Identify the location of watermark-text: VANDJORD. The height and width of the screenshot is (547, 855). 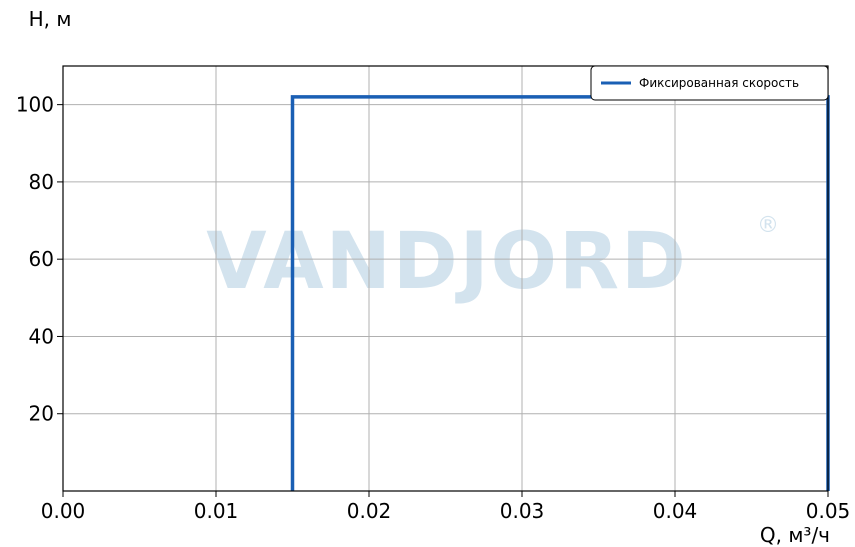
(447, 262).